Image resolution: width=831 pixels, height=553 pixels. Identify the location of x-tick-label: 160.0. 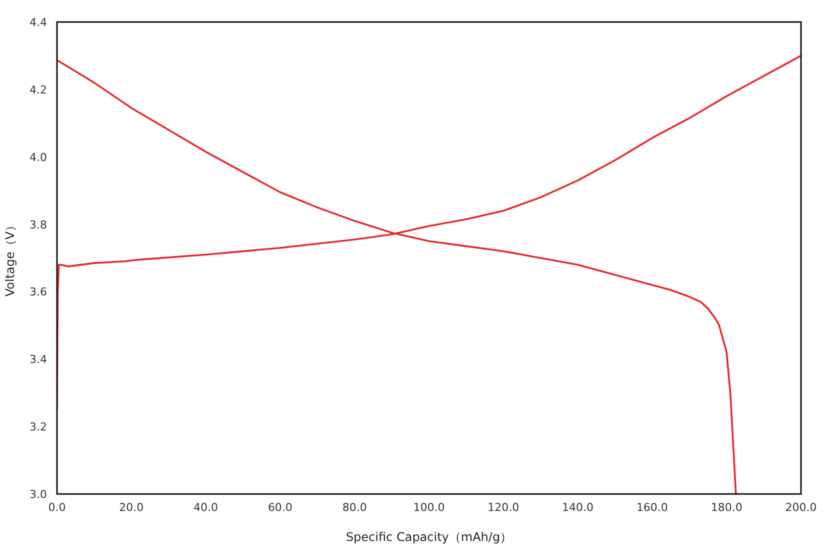
(652, 507).